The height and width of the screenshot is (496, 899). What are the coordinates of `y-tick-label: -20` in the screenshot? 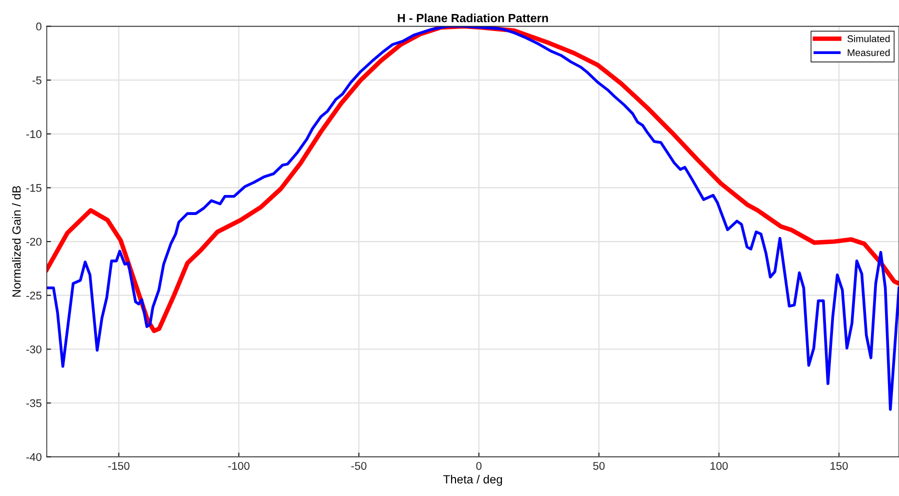 It's located at (34, 242).